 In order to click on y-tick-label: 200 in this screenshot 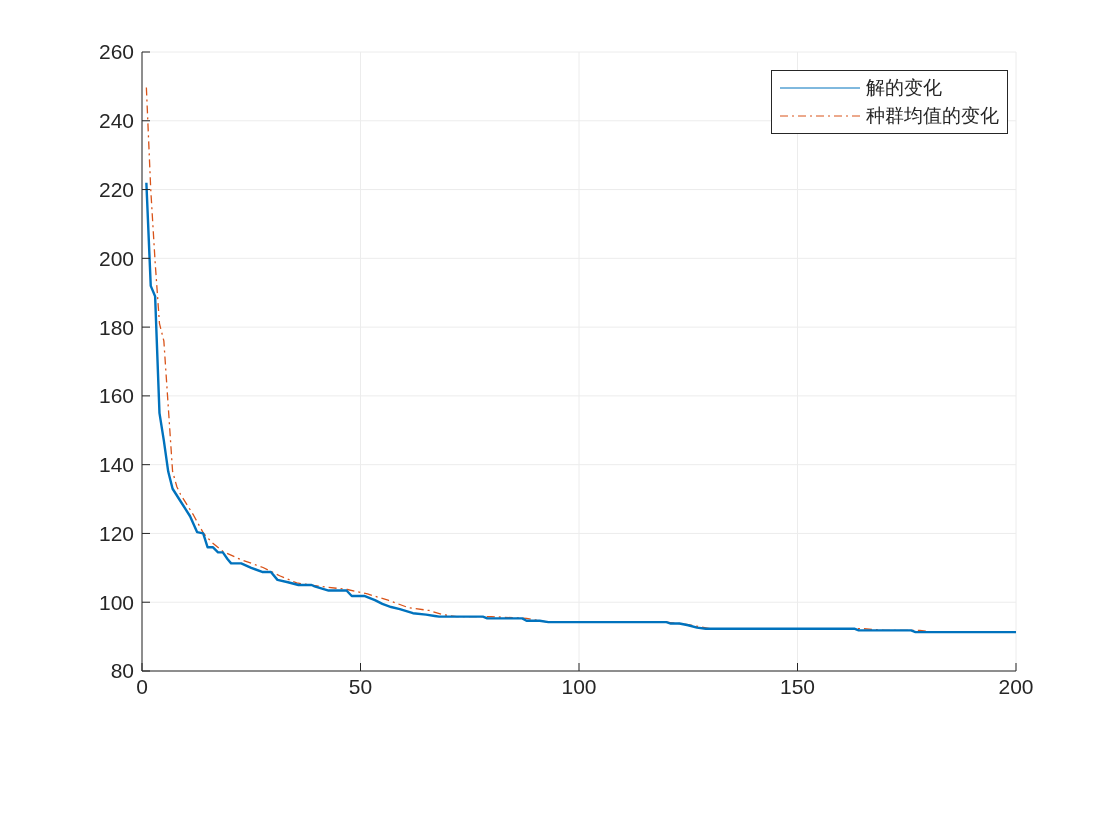, I will do `click(116, 258)`.